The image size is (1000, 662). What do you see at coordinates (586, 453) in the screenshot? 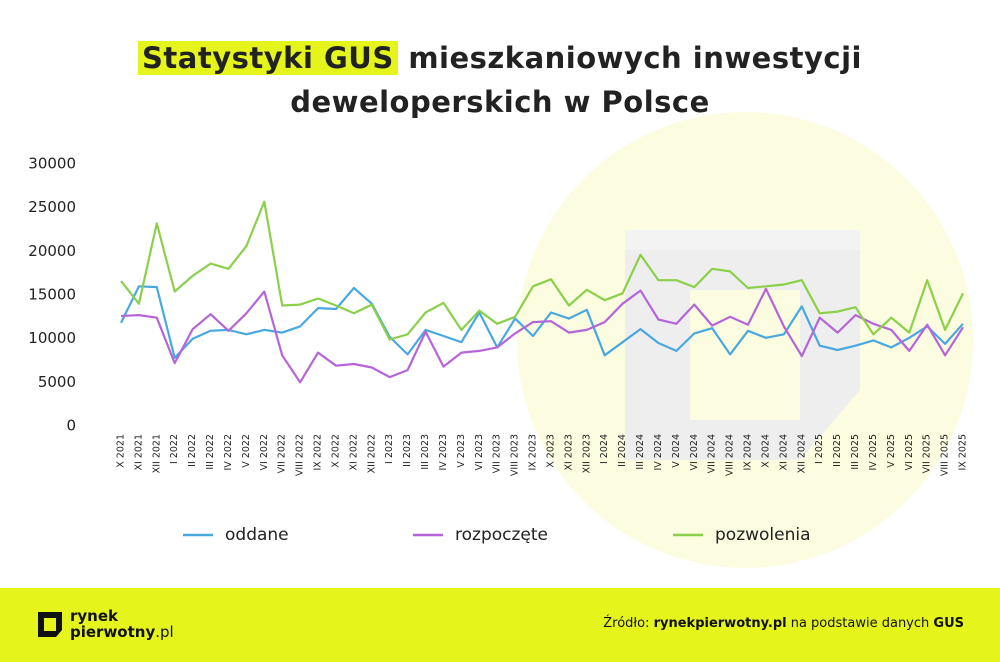
I see `x-tick-label: XII 2023` at bounding box center [586, 453].